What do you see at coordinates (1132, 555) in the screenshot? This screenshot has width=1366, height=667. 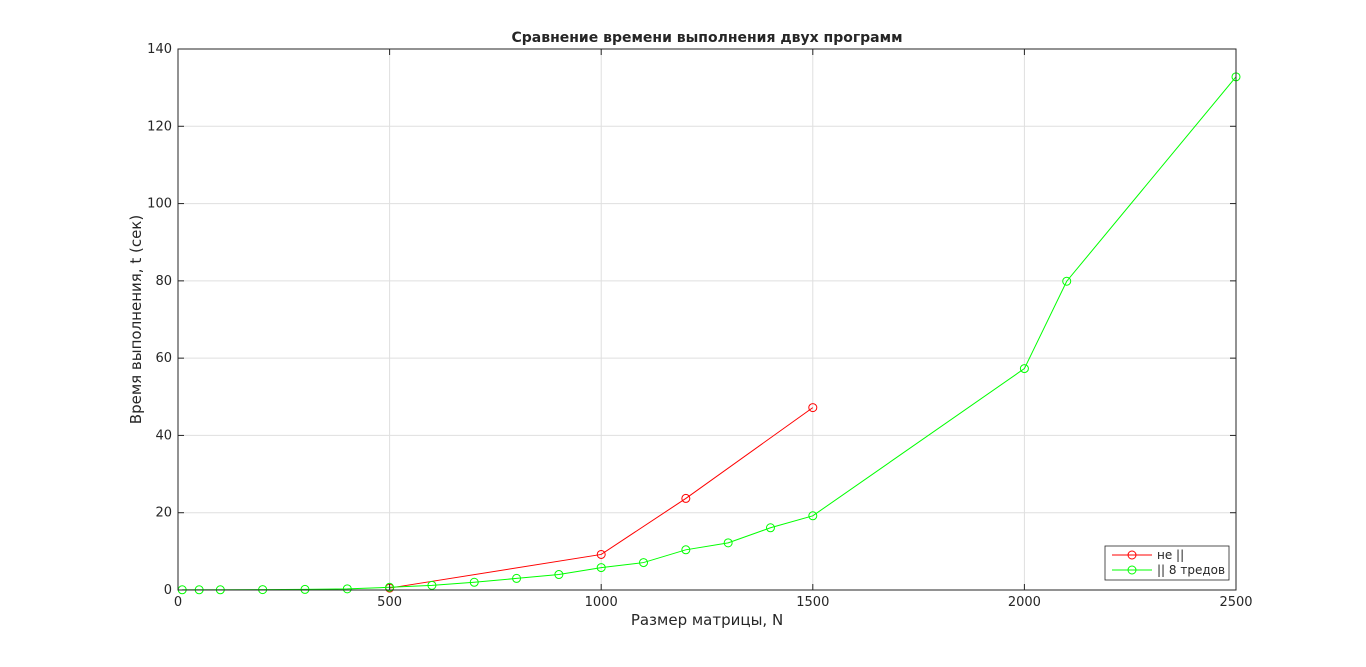 I see `legend-marker-red` at bounding box center [1132, 555].